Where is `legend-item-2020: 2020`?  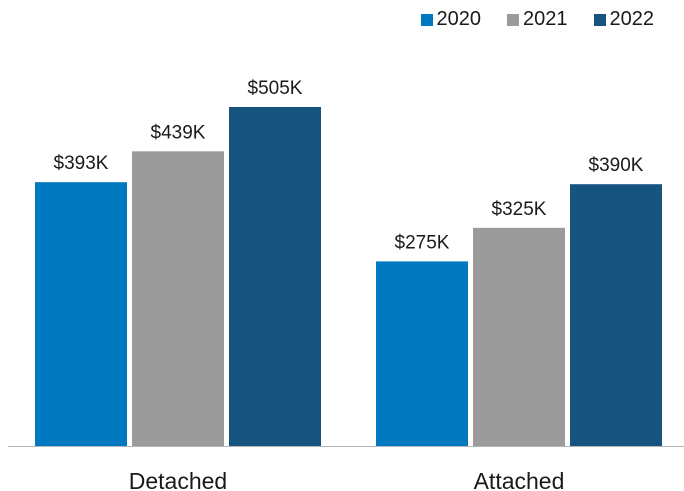 legend-item-2020: 2020 is located at coordinates (451, 19).